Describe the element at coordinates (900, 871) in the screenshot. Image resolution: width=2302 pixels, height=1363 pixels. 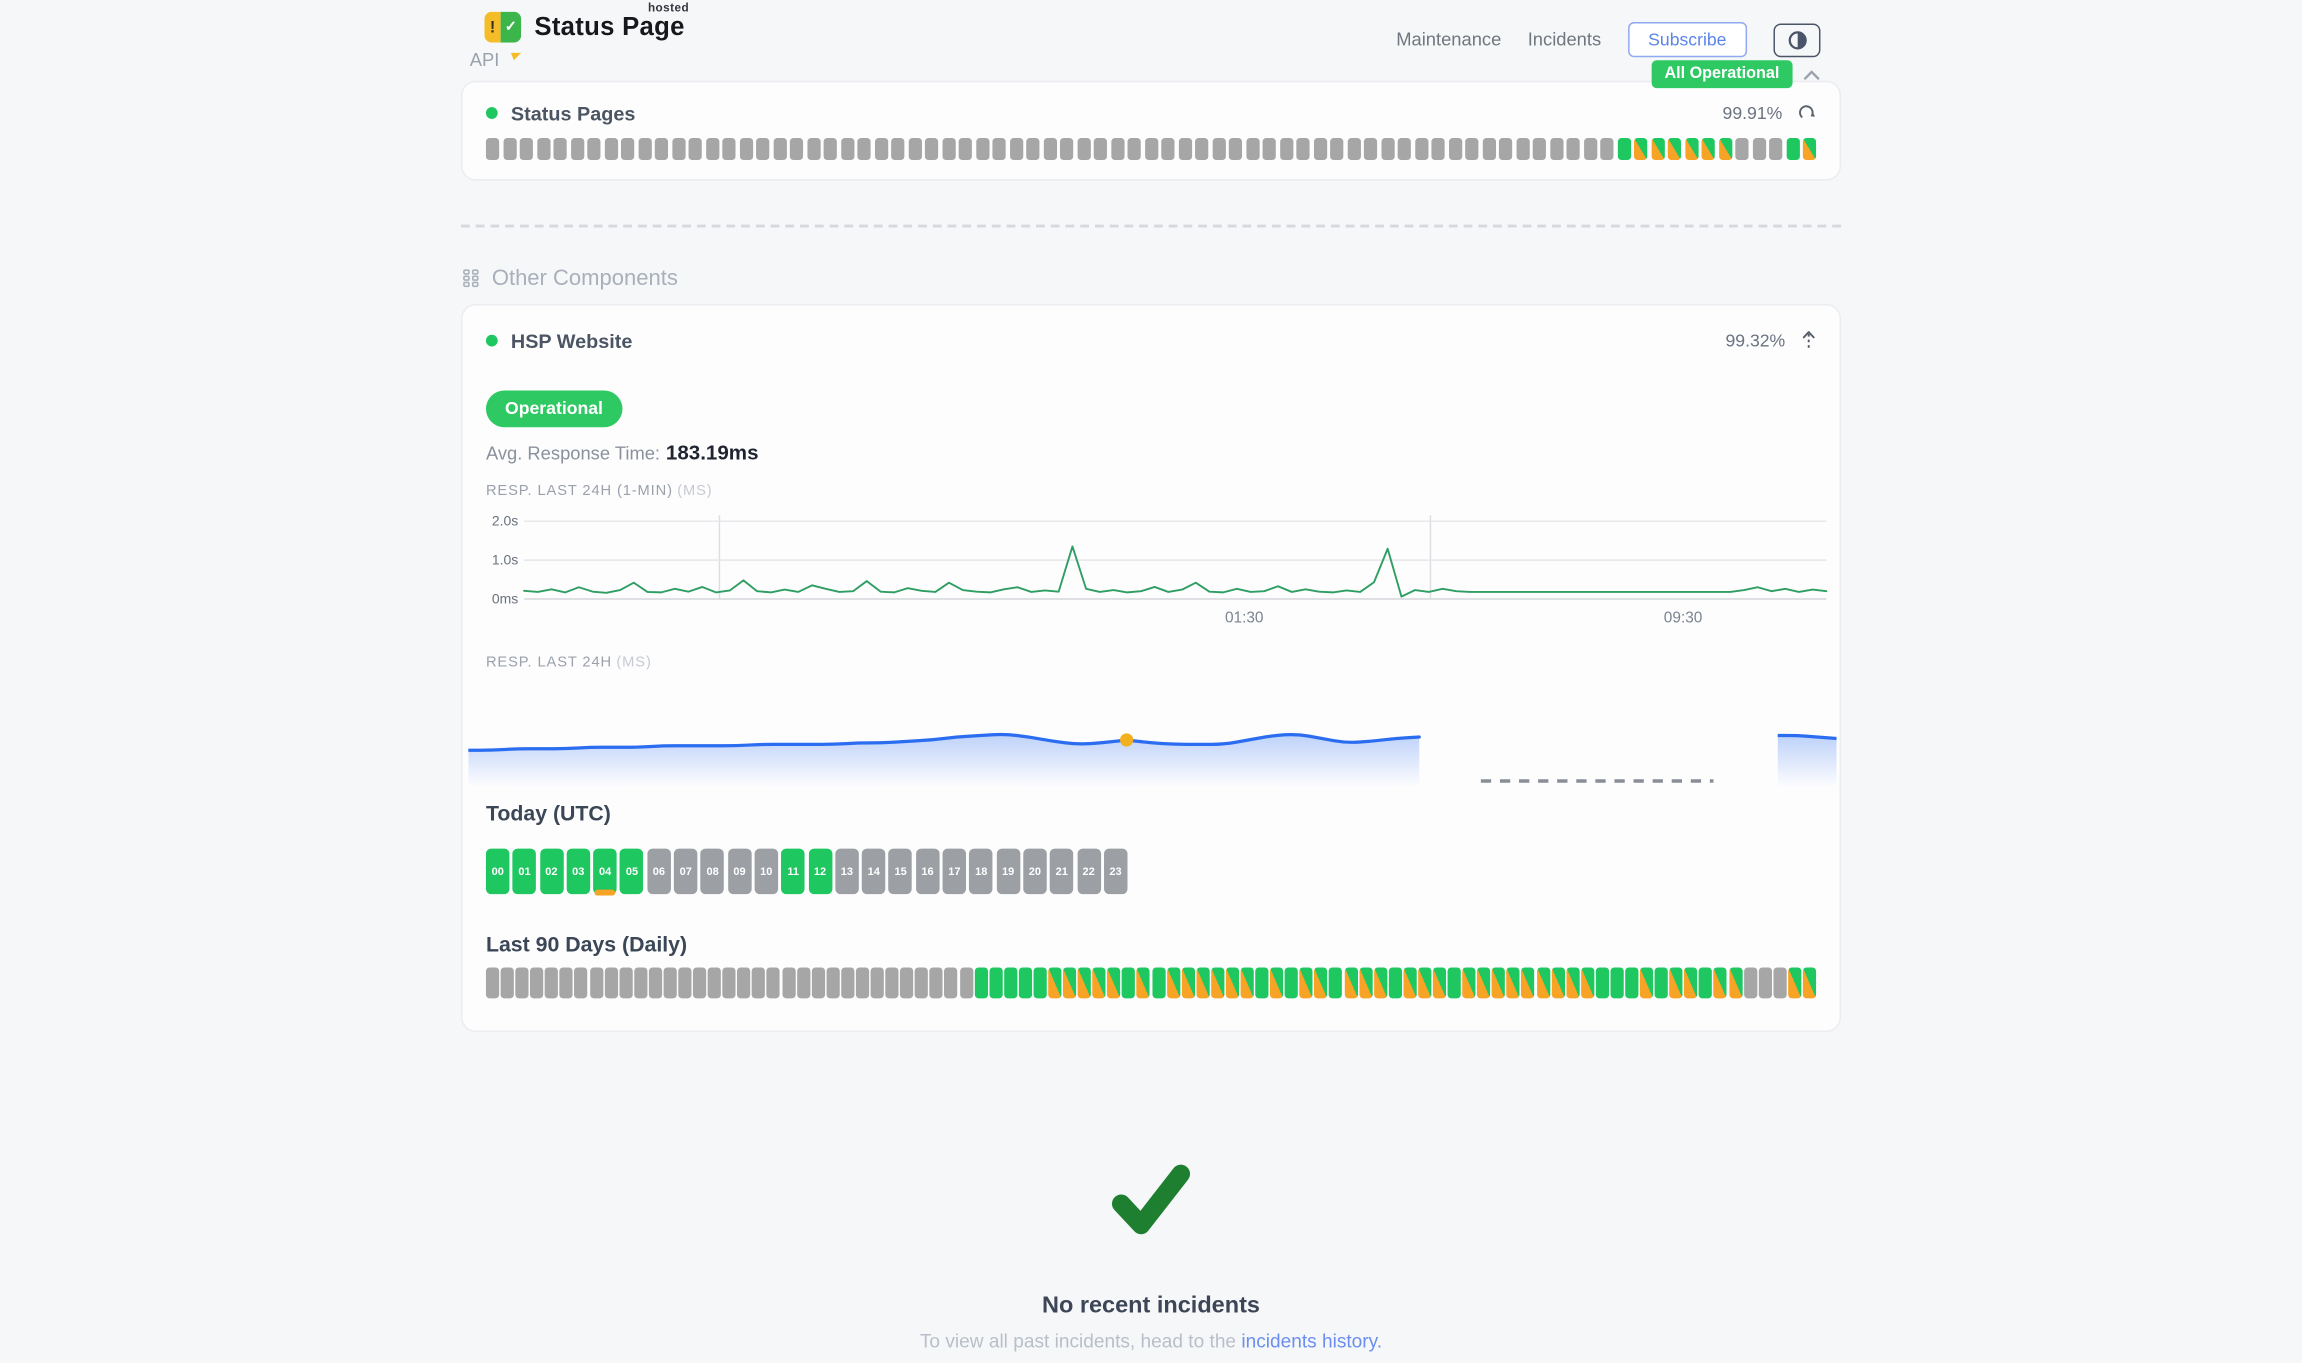
I see `hour-block-15: 15` at that location.